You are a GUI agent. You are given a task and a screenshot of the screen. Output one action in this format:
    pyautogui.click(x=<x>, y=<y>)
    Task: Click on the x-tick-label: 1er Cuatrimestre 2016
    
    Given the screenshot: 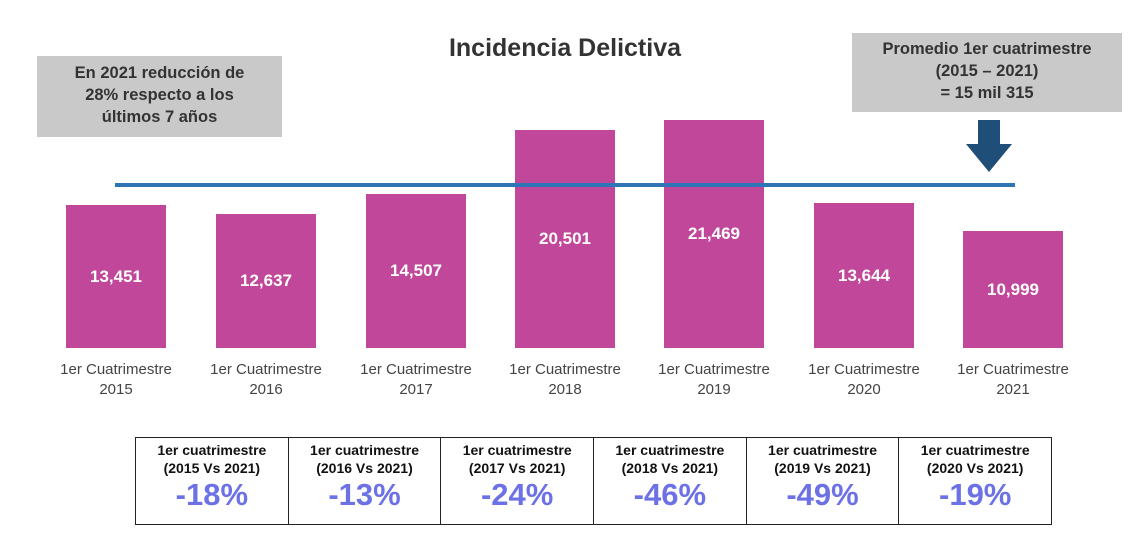 What is the action you would take?
    pyautogui.click(x=266, y=379)
    